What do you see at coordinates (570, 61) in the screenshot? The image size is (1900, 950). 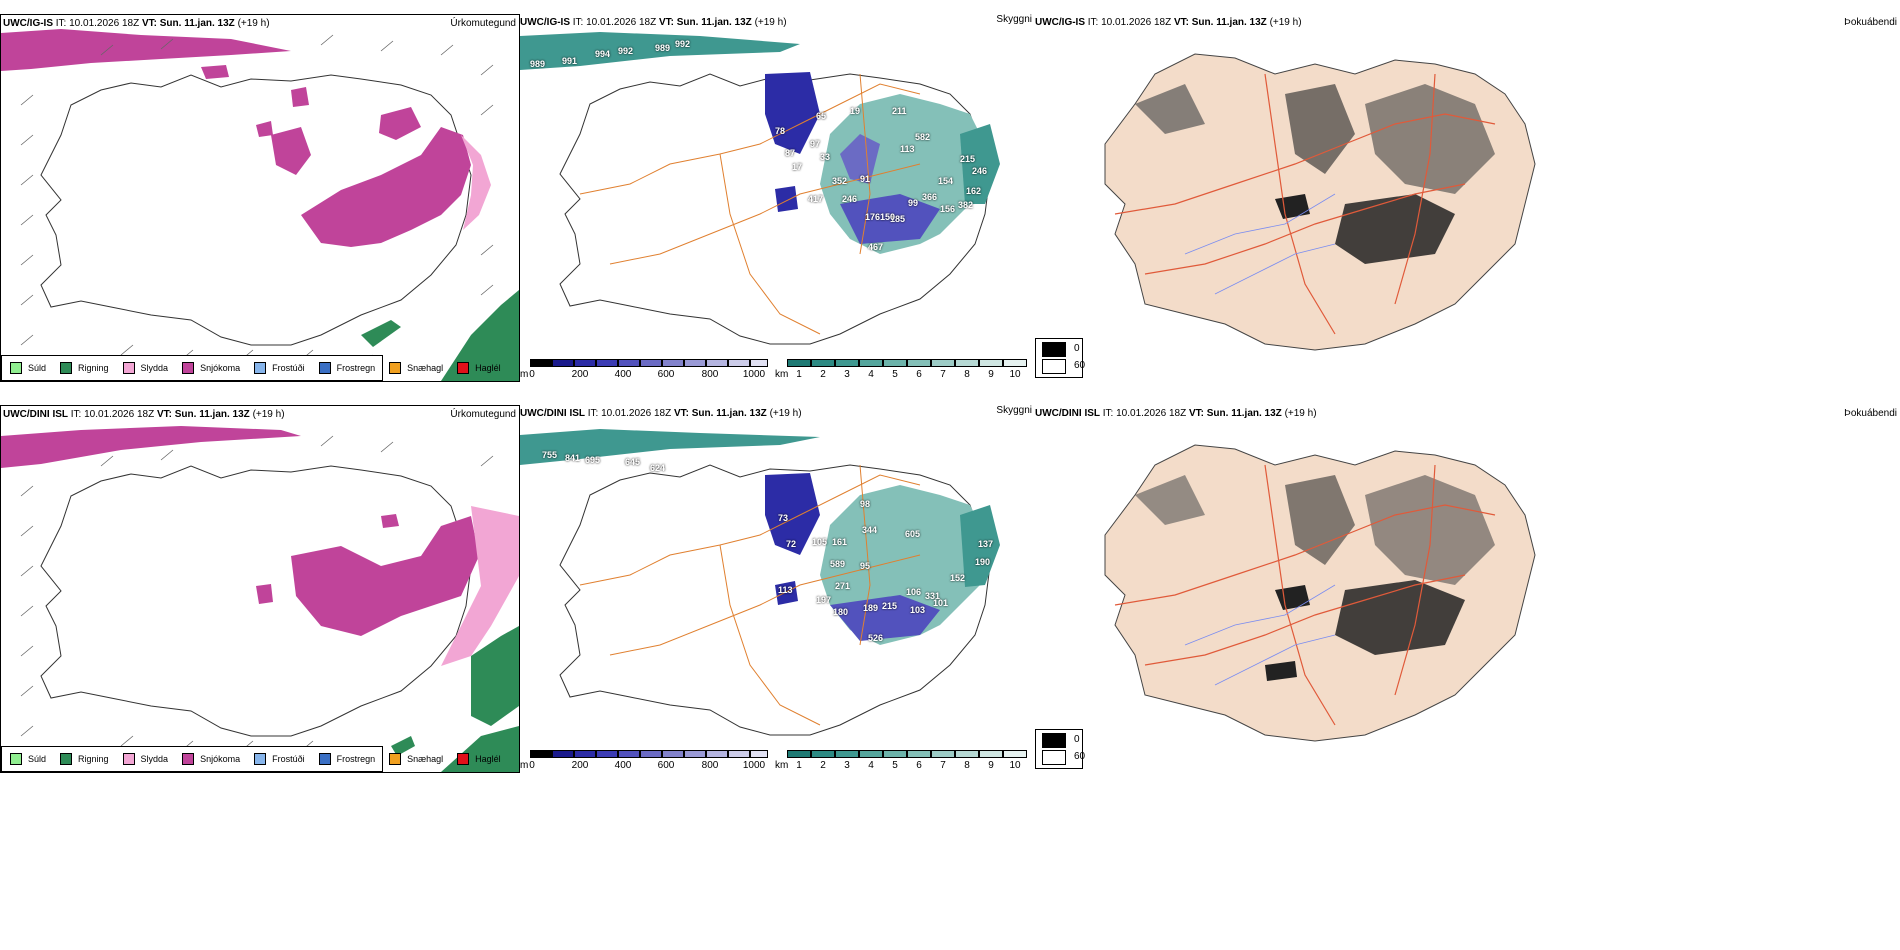 I see `cloud-label: 991` at bounding box center [570, 61].